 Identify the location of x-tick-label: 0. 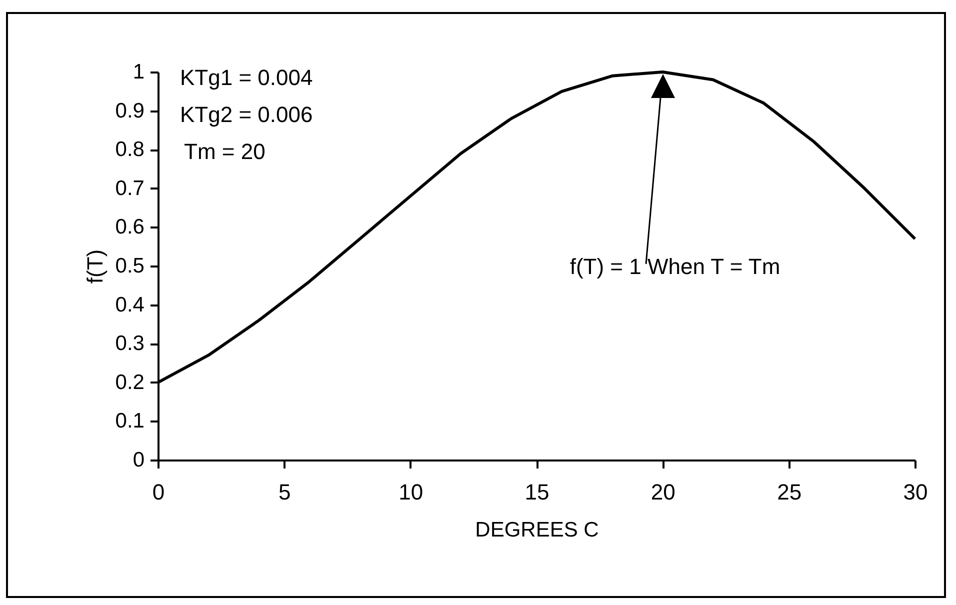
(158, 492).